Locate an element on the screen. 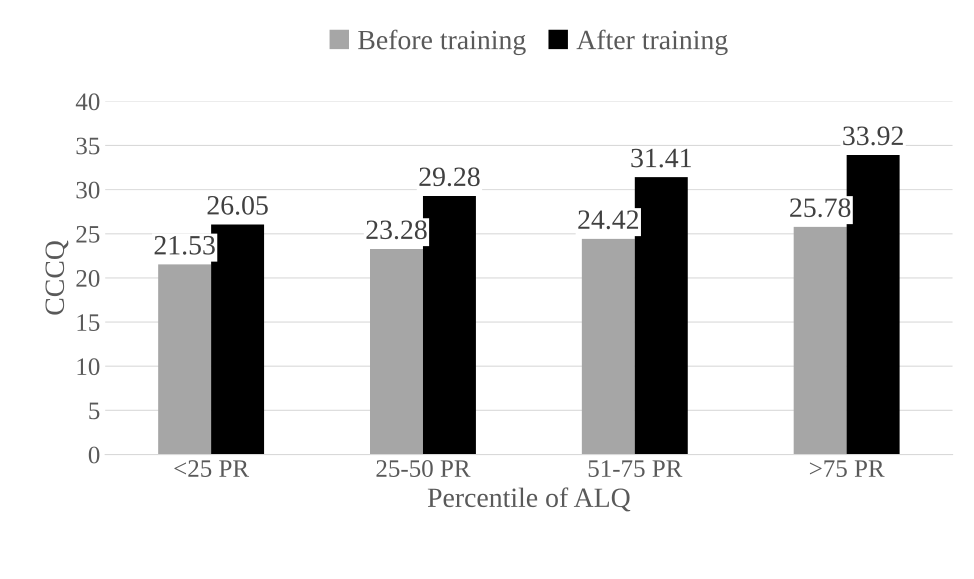 This screenshot has width=974, height=579. data-label: 24.42 is located at coordinates (608, 220).